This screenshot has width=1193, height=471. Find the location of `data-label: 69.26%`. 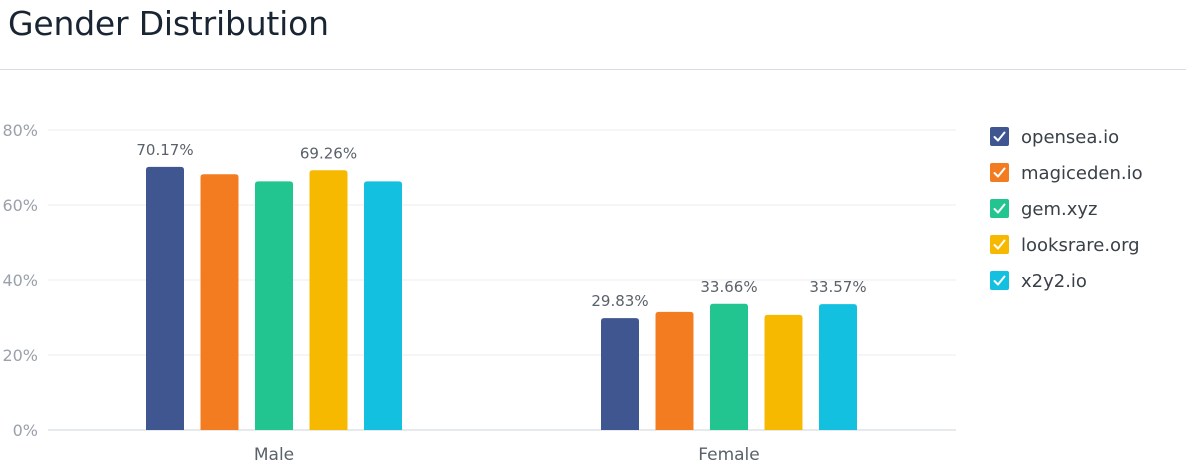

data-label: 69.26% is located at coordinates (328, 153).